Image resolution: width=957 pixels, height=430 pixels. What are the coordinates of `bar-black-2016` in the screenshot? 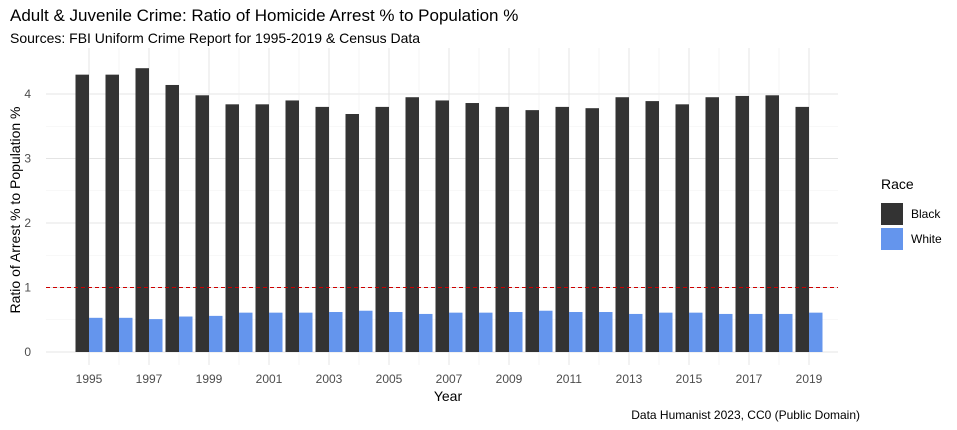 It's located at (712, 224).